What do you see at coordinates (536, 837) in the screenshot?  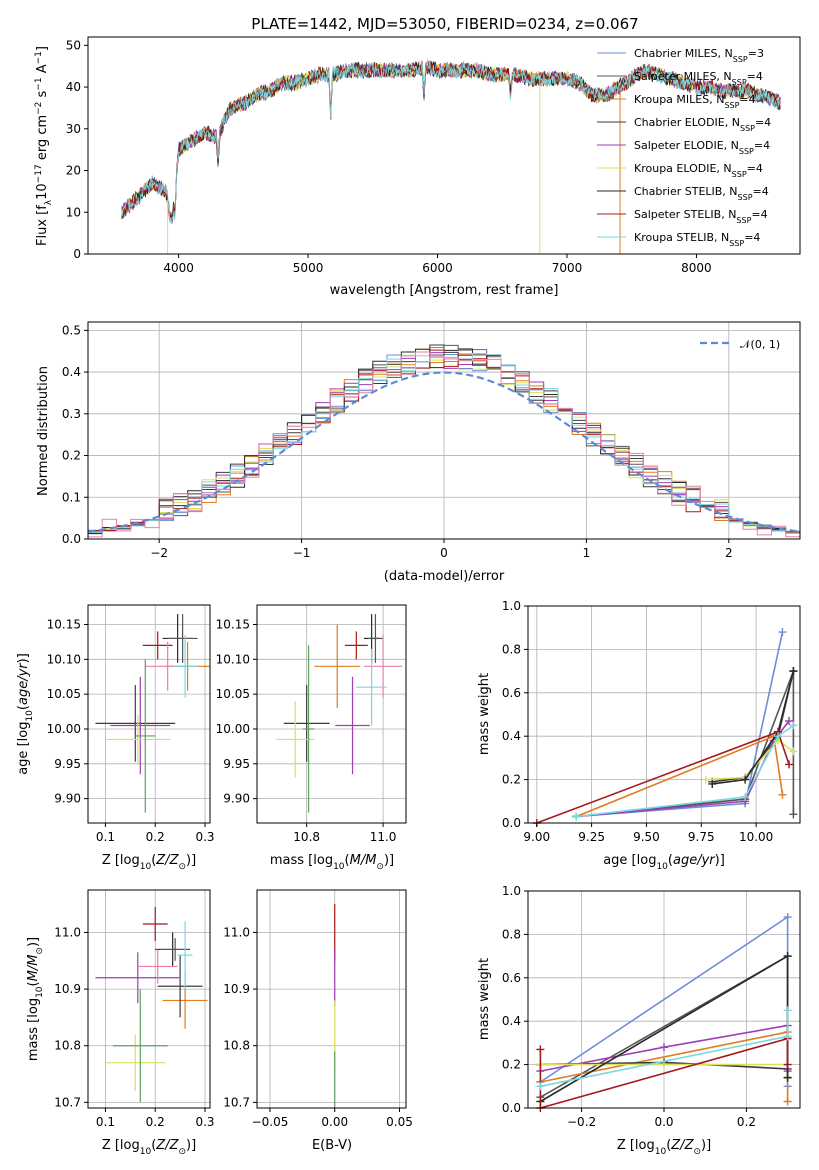 I see `x-tick-label: 9.00` at bounding box center [536, 837].